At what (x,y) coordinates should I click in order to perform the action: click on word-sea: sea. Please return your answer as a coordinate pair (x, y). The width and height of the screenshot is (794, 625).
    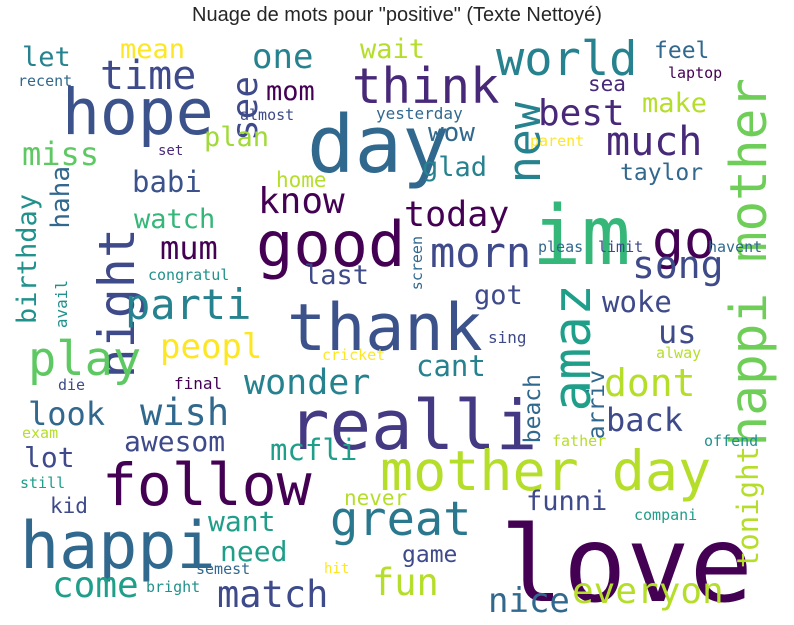
    Looking at the image, I should click on (607, 84).